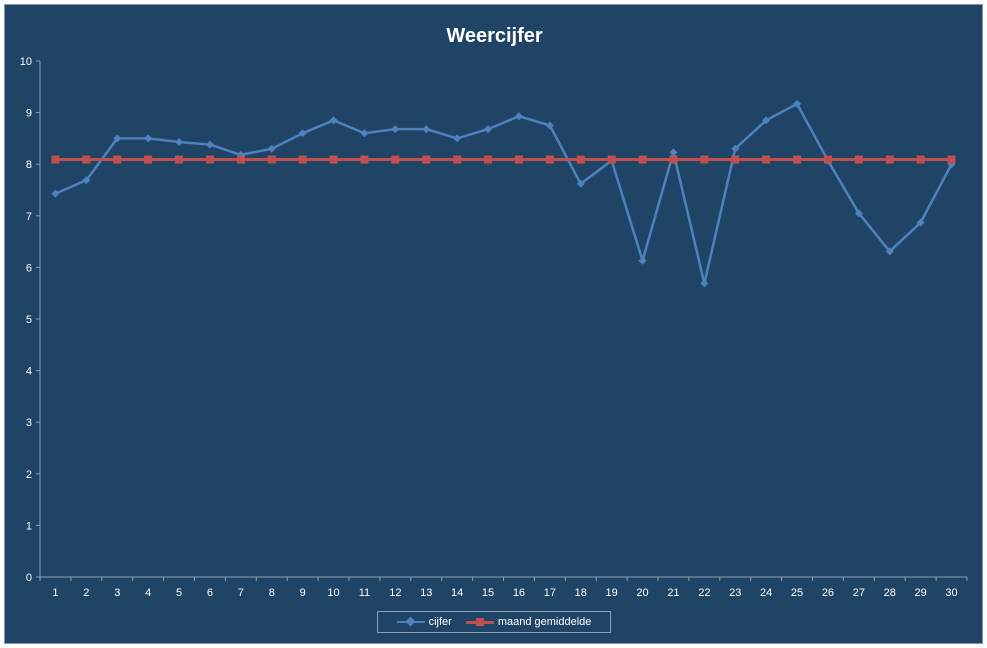 Image resolution: width=987 pixels, height=648 pixels. I want to click on x-tick-label: 8, so click(272, 593).